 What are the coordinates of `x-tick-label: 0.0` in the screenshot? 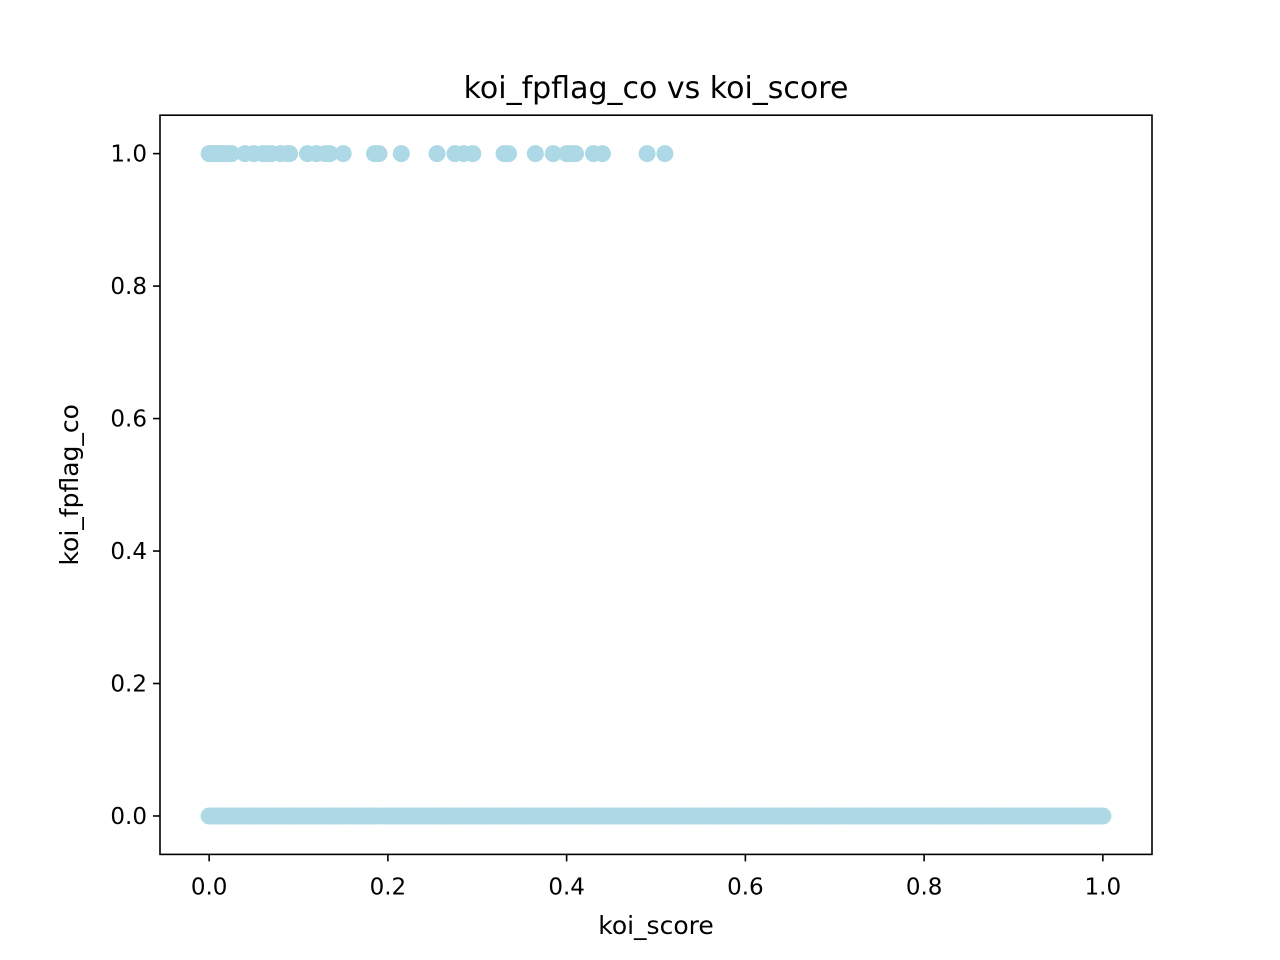 It's located at (209, 887).